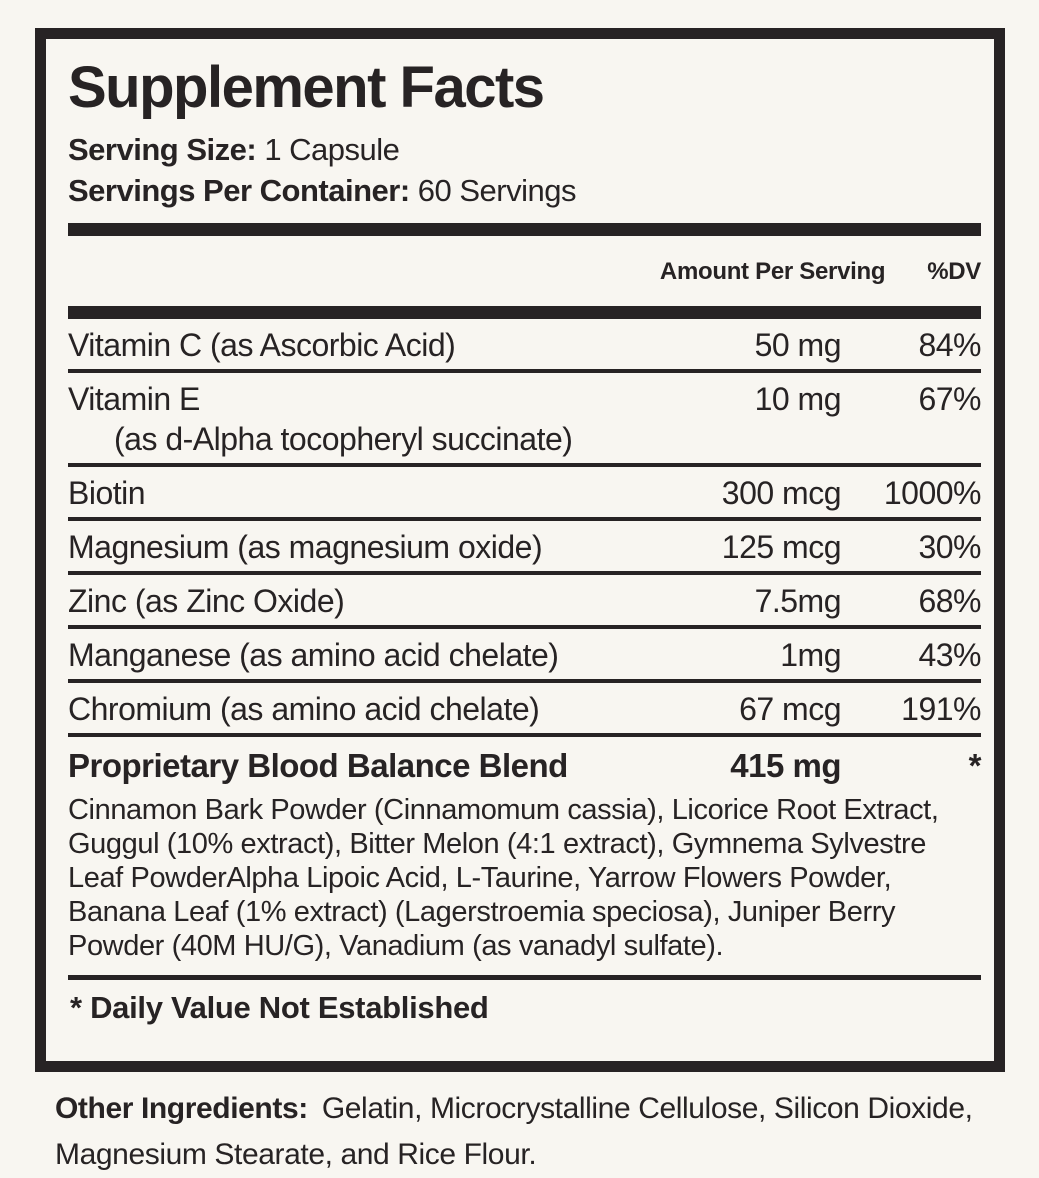 Image resolution: width=1039 pixels, height=1178 pixels. I want to click on nutrient-dv: 1000%, so click(932, 493).